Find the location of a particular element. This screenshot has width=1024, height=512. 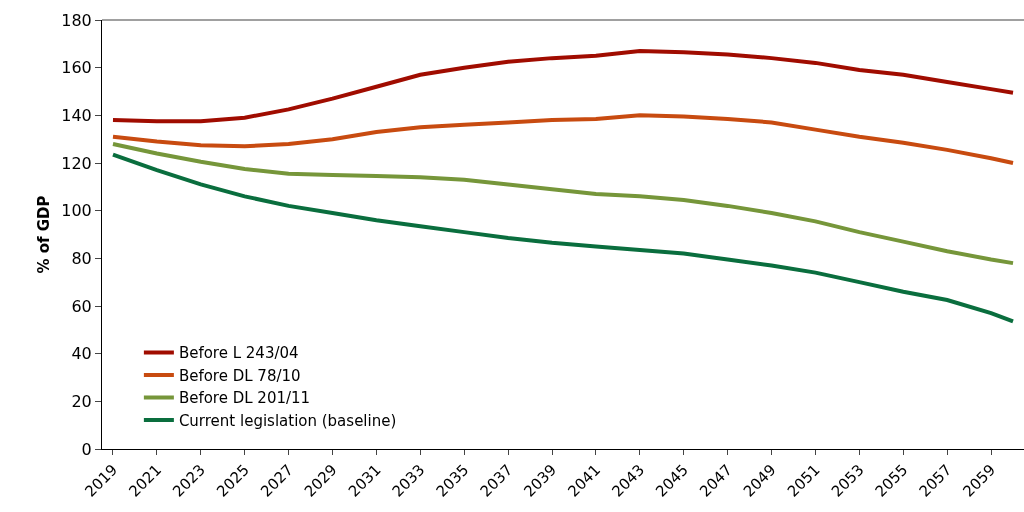

y-tick-label: 20 is located at coordinates (81, 401).